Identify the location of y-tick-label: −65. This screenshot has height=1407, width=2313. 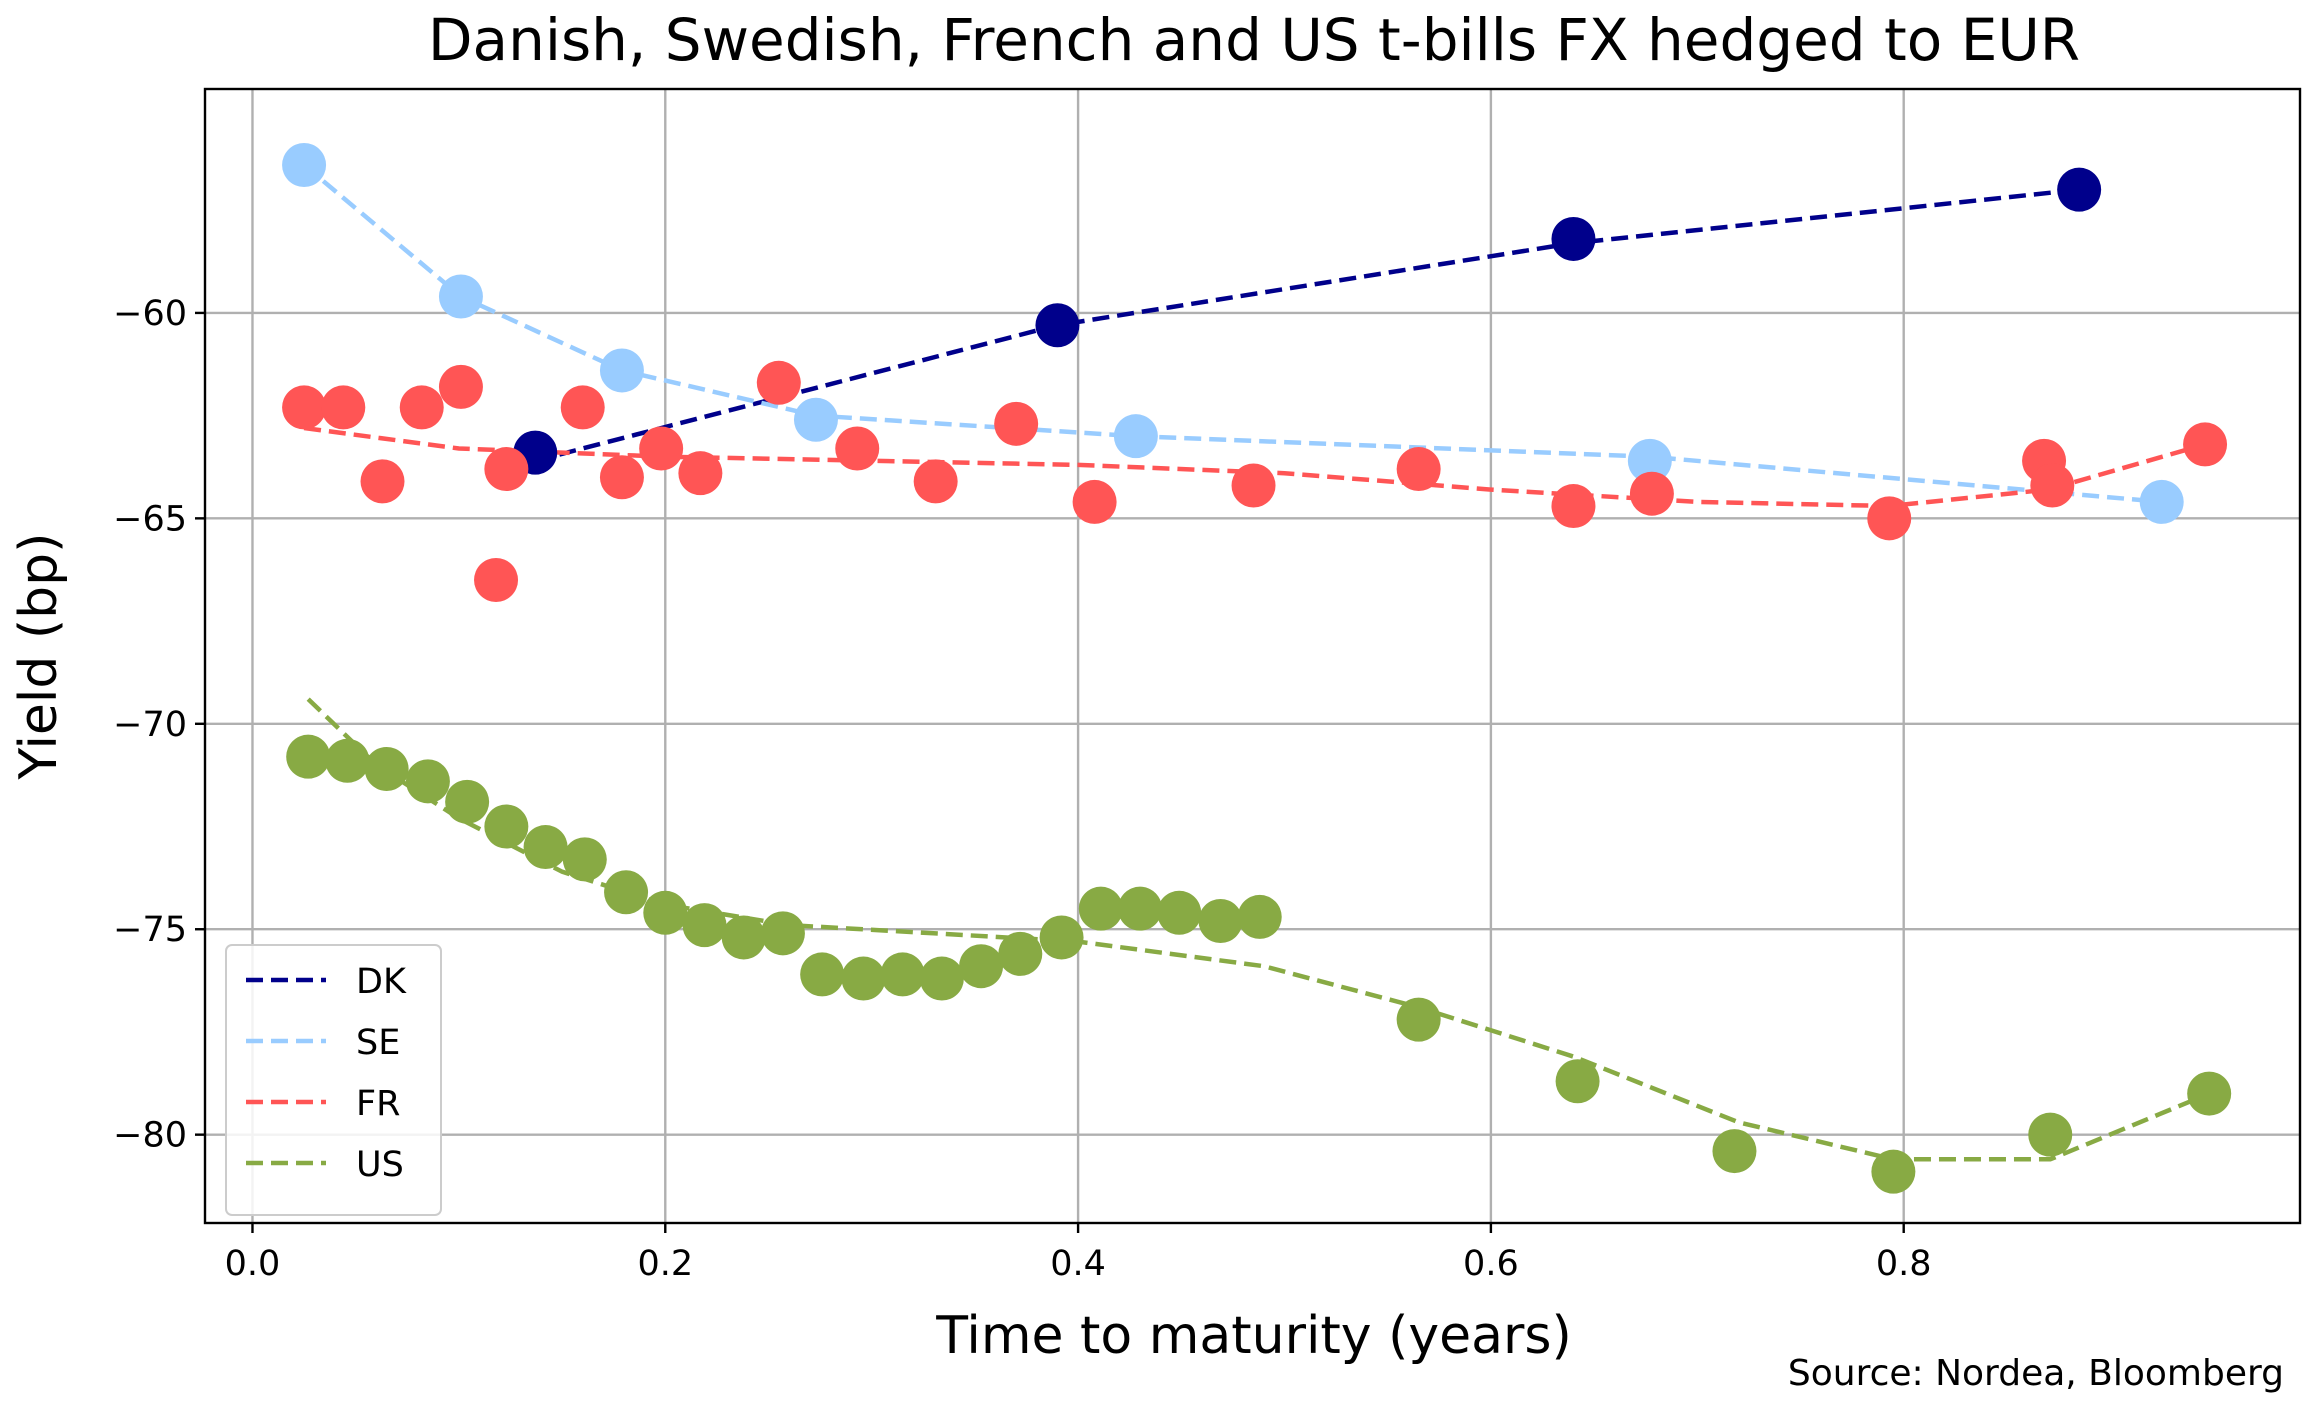
(150, 519).